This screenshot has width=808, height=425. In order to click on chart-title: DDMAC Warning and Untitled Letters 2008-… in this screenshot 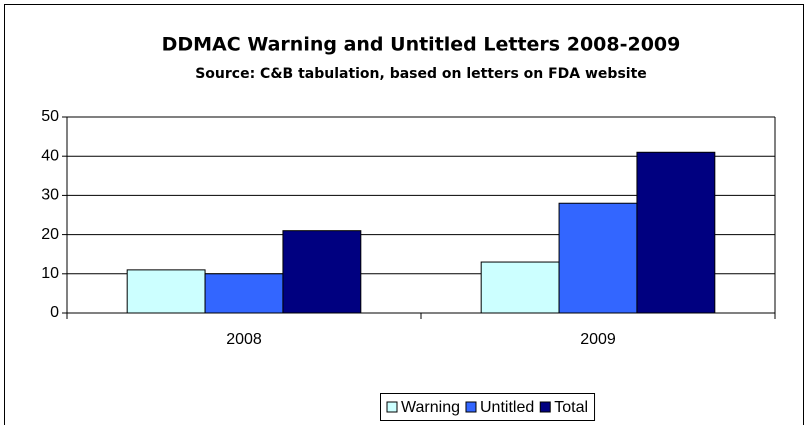, I will do `click(421, 45)`.